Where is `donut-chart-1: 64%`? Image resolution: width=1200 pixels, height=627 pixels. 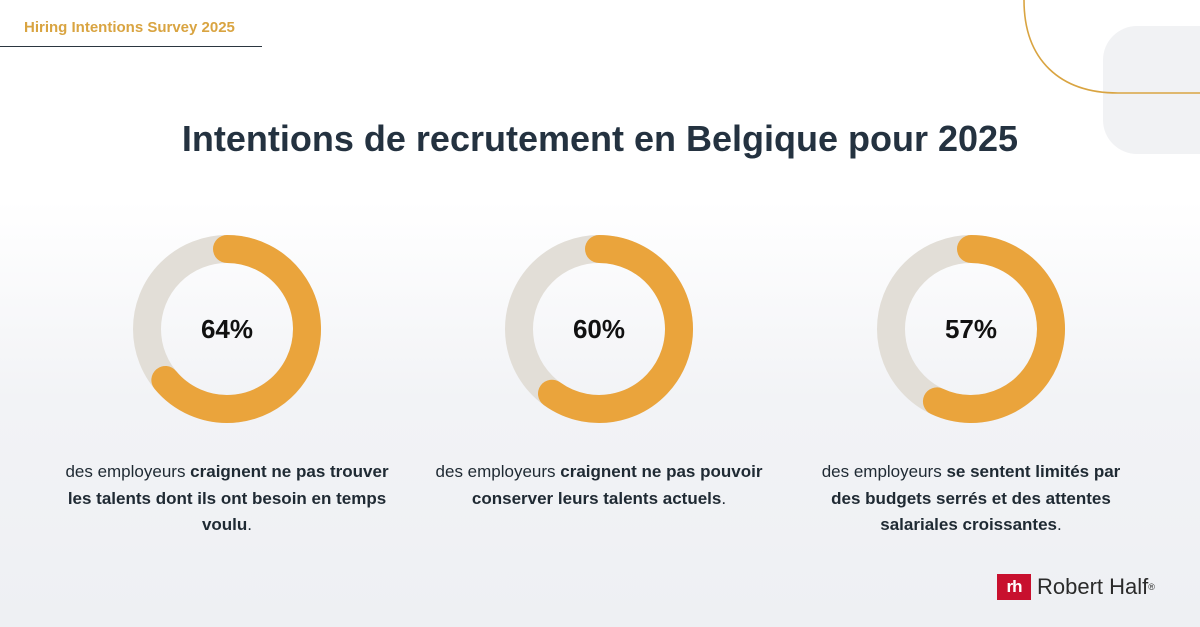 donut-chart-1: 64% is located at coordinates (227, 329).